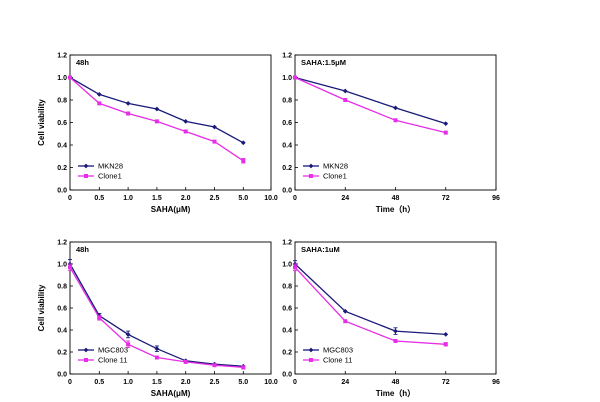 The height and width of the screenshot is (402, 600). I want to click on x-tick-label: 0.5, so click(99, 198).